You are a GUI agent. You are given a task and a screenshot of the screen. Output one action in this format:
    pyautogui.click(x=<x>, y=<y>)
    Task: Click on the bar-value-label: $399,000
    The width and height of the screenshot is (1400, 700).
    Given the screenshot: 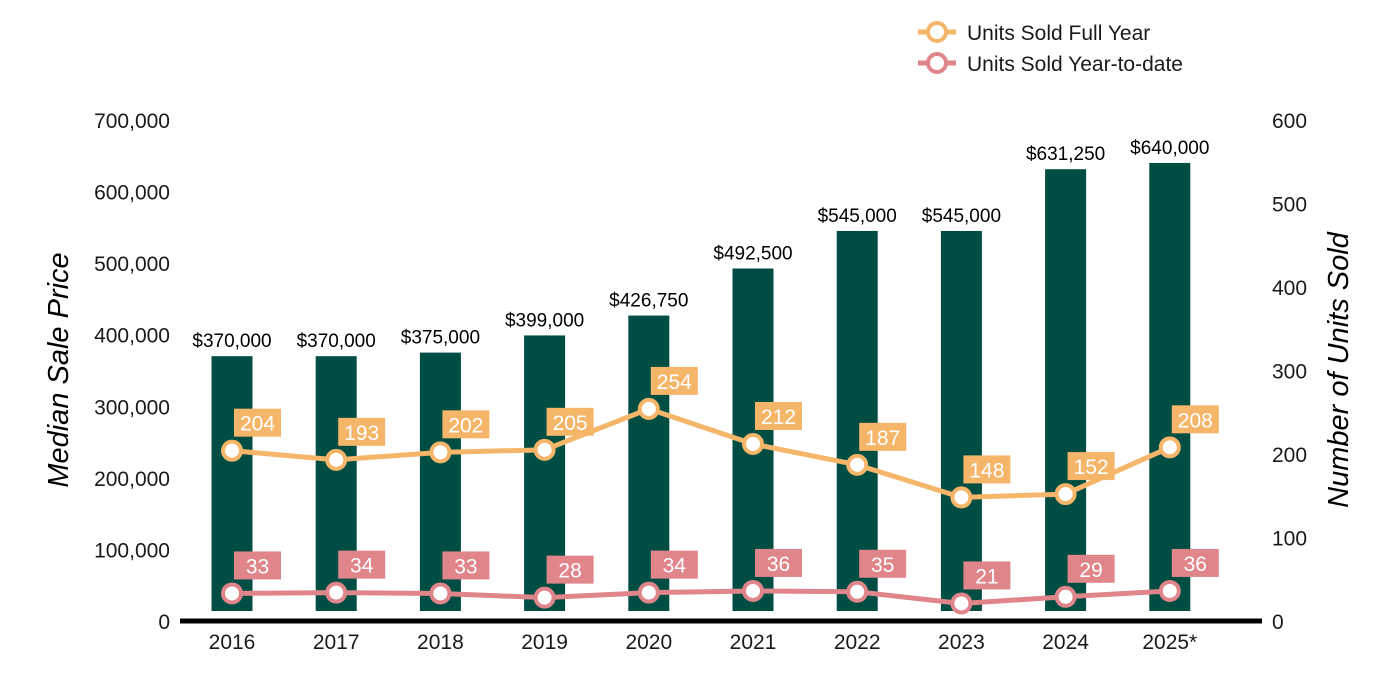 What is the action you would take?
    pyautogui.click(x=544, y=320)
    